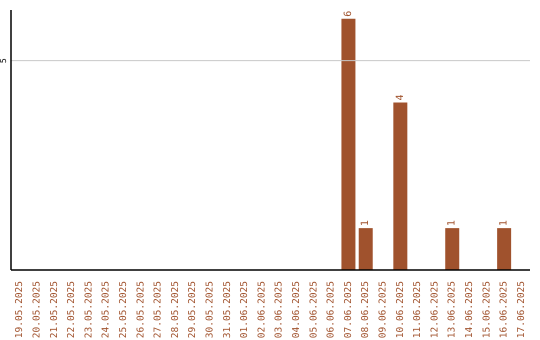 This screenshot has height=340, width=540. What do you see at coordinates (418, 309) in the screenshot?
I see `x-tick-label: 11.06.2025` at bounding box center [418, 309].